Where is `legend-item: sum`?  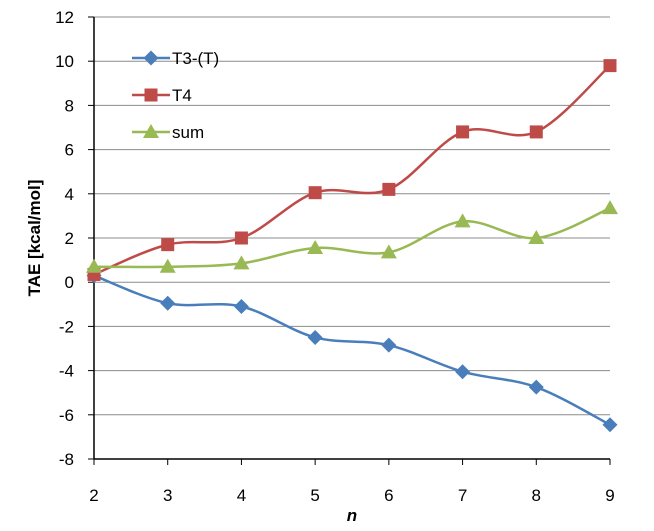
legend-item: sum is located at coordinates (168, 132).